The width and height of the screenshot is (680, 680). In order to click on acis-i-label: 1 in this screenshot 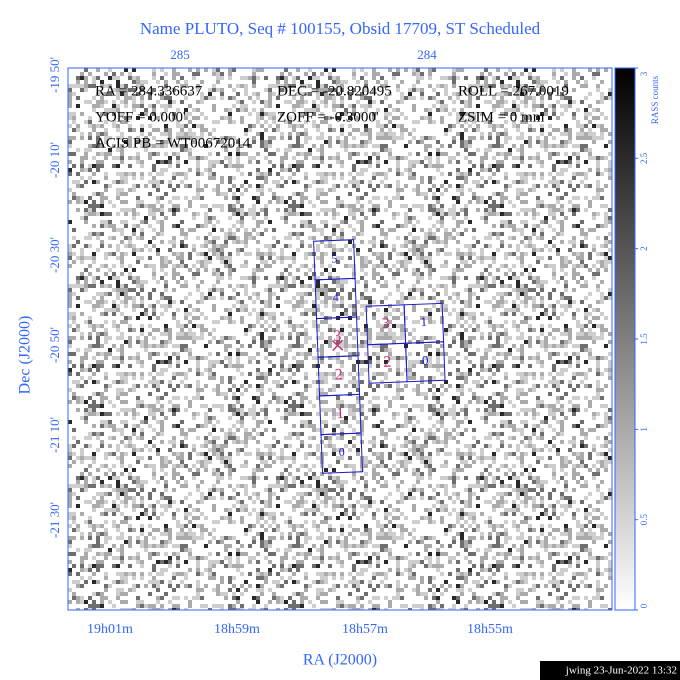, I will do `click(423, 321)`.